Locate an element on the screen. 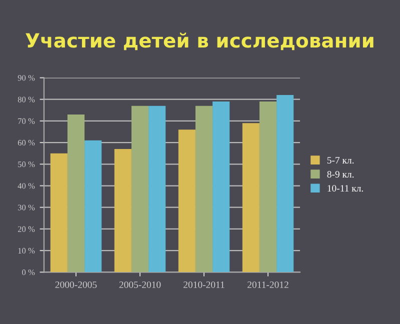  x-tick-label: 2005-2010 is located at coordinates (140, 284).